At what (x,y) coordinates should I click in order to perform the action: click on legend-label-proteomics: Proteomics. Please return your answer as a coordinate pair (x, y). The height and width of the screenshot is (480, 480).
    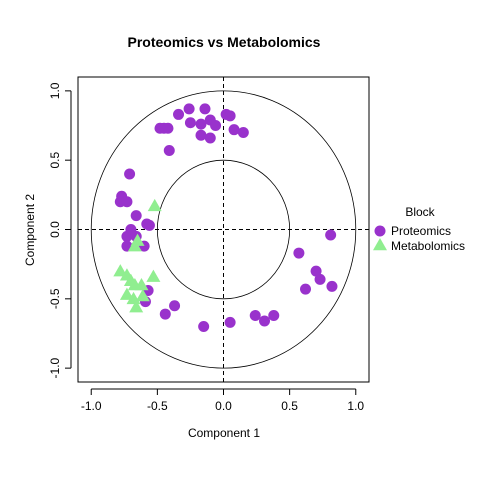
    Looking at the image, I should click on (421, 231).